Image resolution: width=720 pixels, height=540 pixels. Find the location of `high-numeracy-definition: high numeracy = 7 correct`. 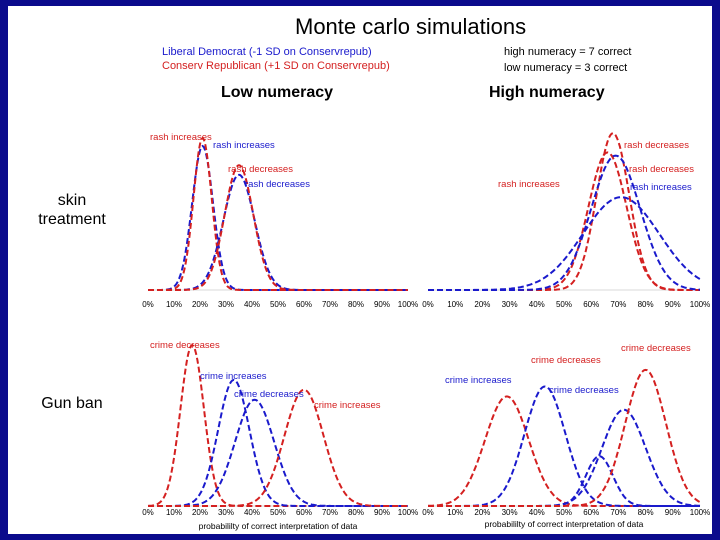

high-numeracy-definition: high numeracy = 7 correct is located at coordinates (568, 52).